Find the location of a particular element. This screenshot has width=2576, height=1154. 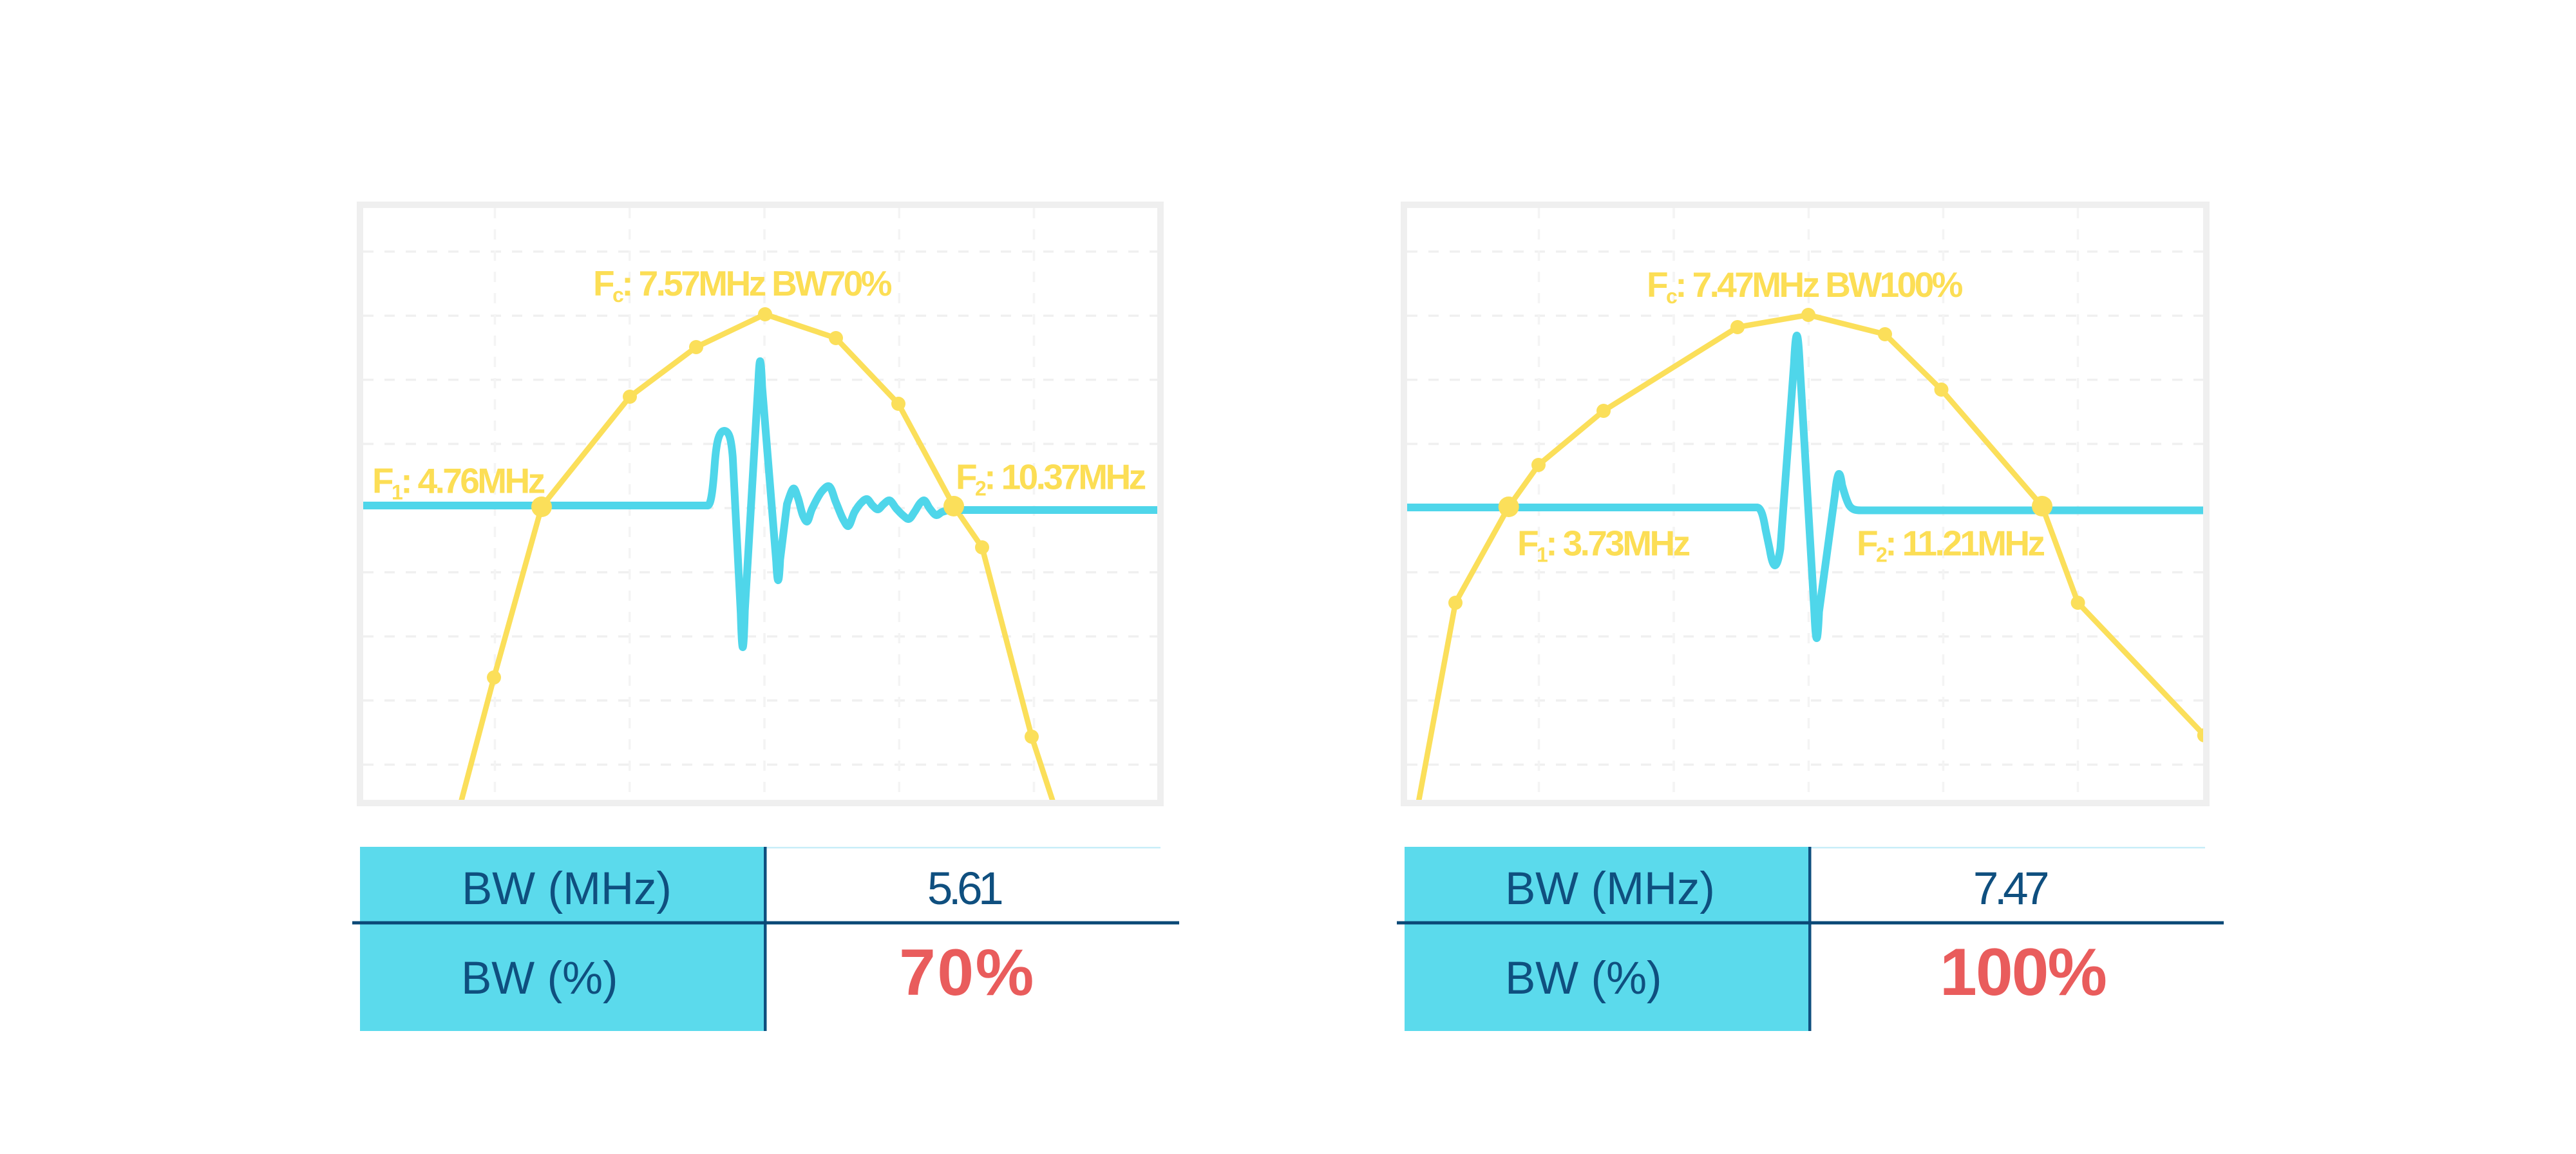

svg-text: 5.61 is located at coordinates (965, 889).